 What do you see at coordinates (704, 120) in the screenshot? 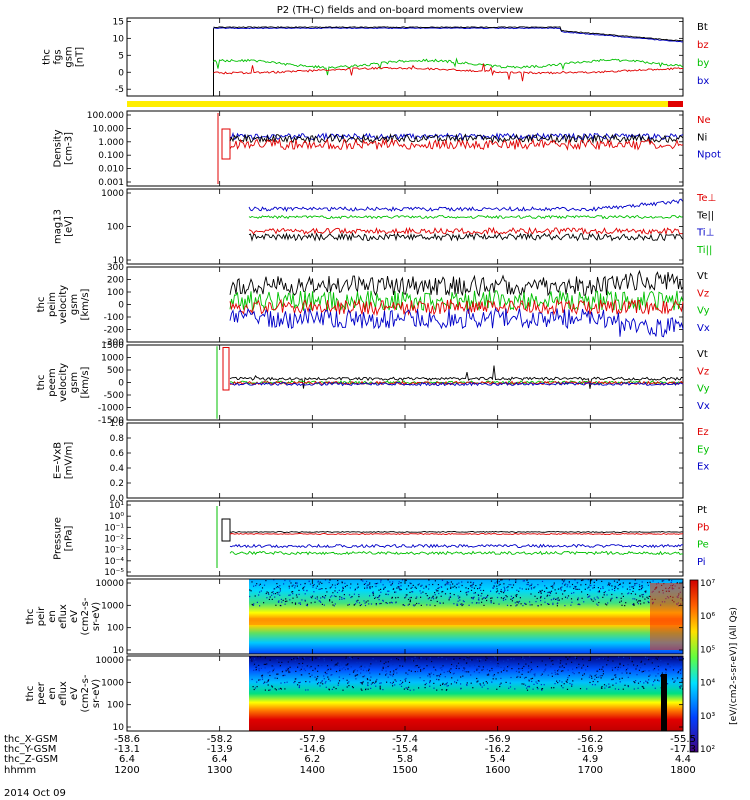
I see `legend-density-0: Ne` at bounding box center [704, 120].